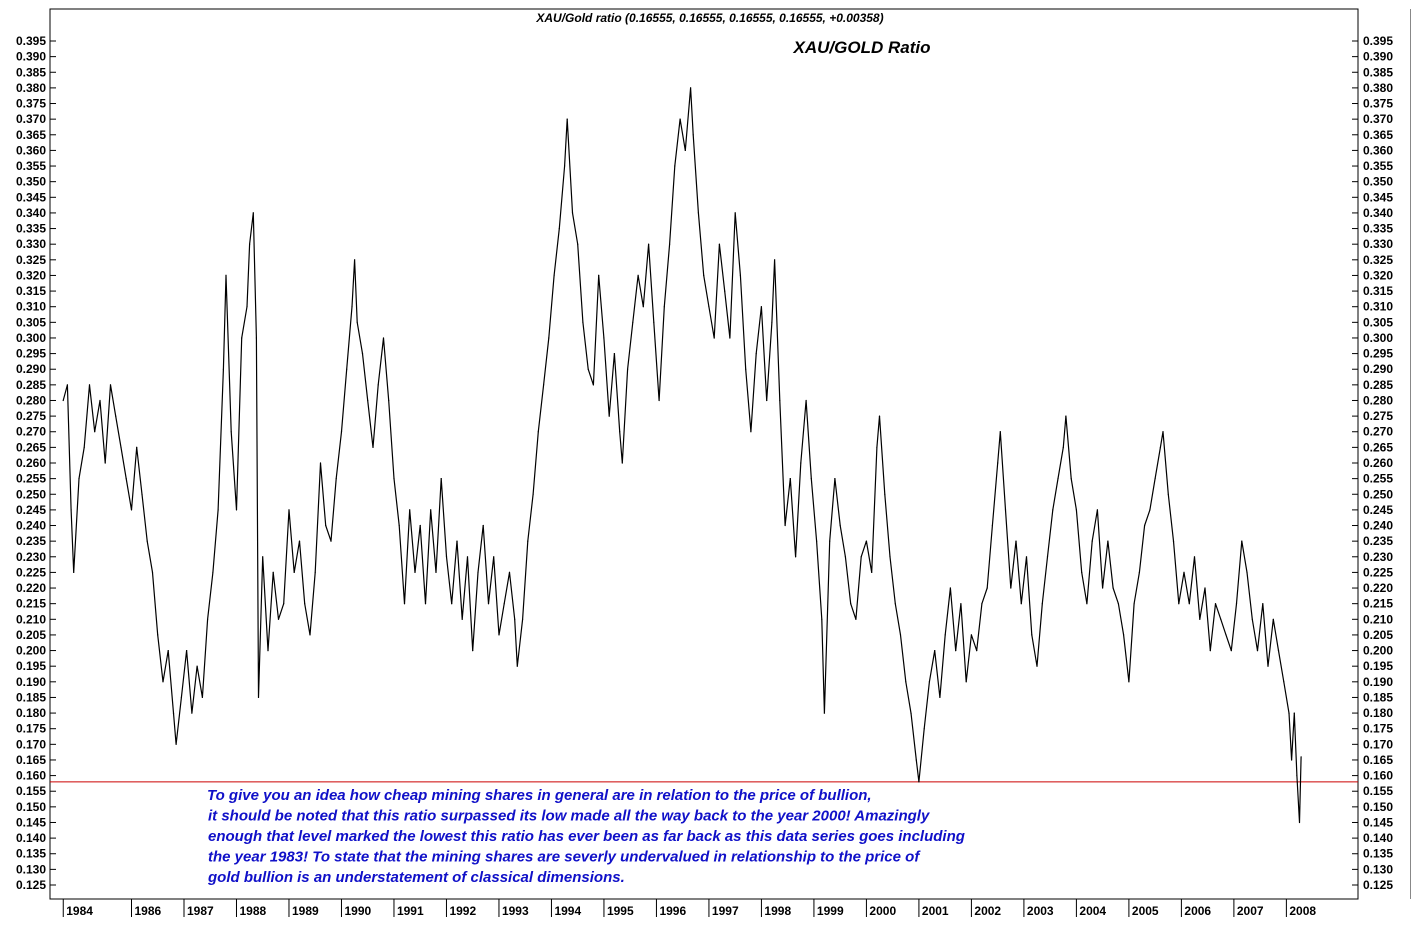 The width and height of the screenshot is (1424, 937). What do you see at coordinates (1378, 88) in the screenshot?
I see `y-tick-label-right: 0.380` at bounding box center [1378, 88].